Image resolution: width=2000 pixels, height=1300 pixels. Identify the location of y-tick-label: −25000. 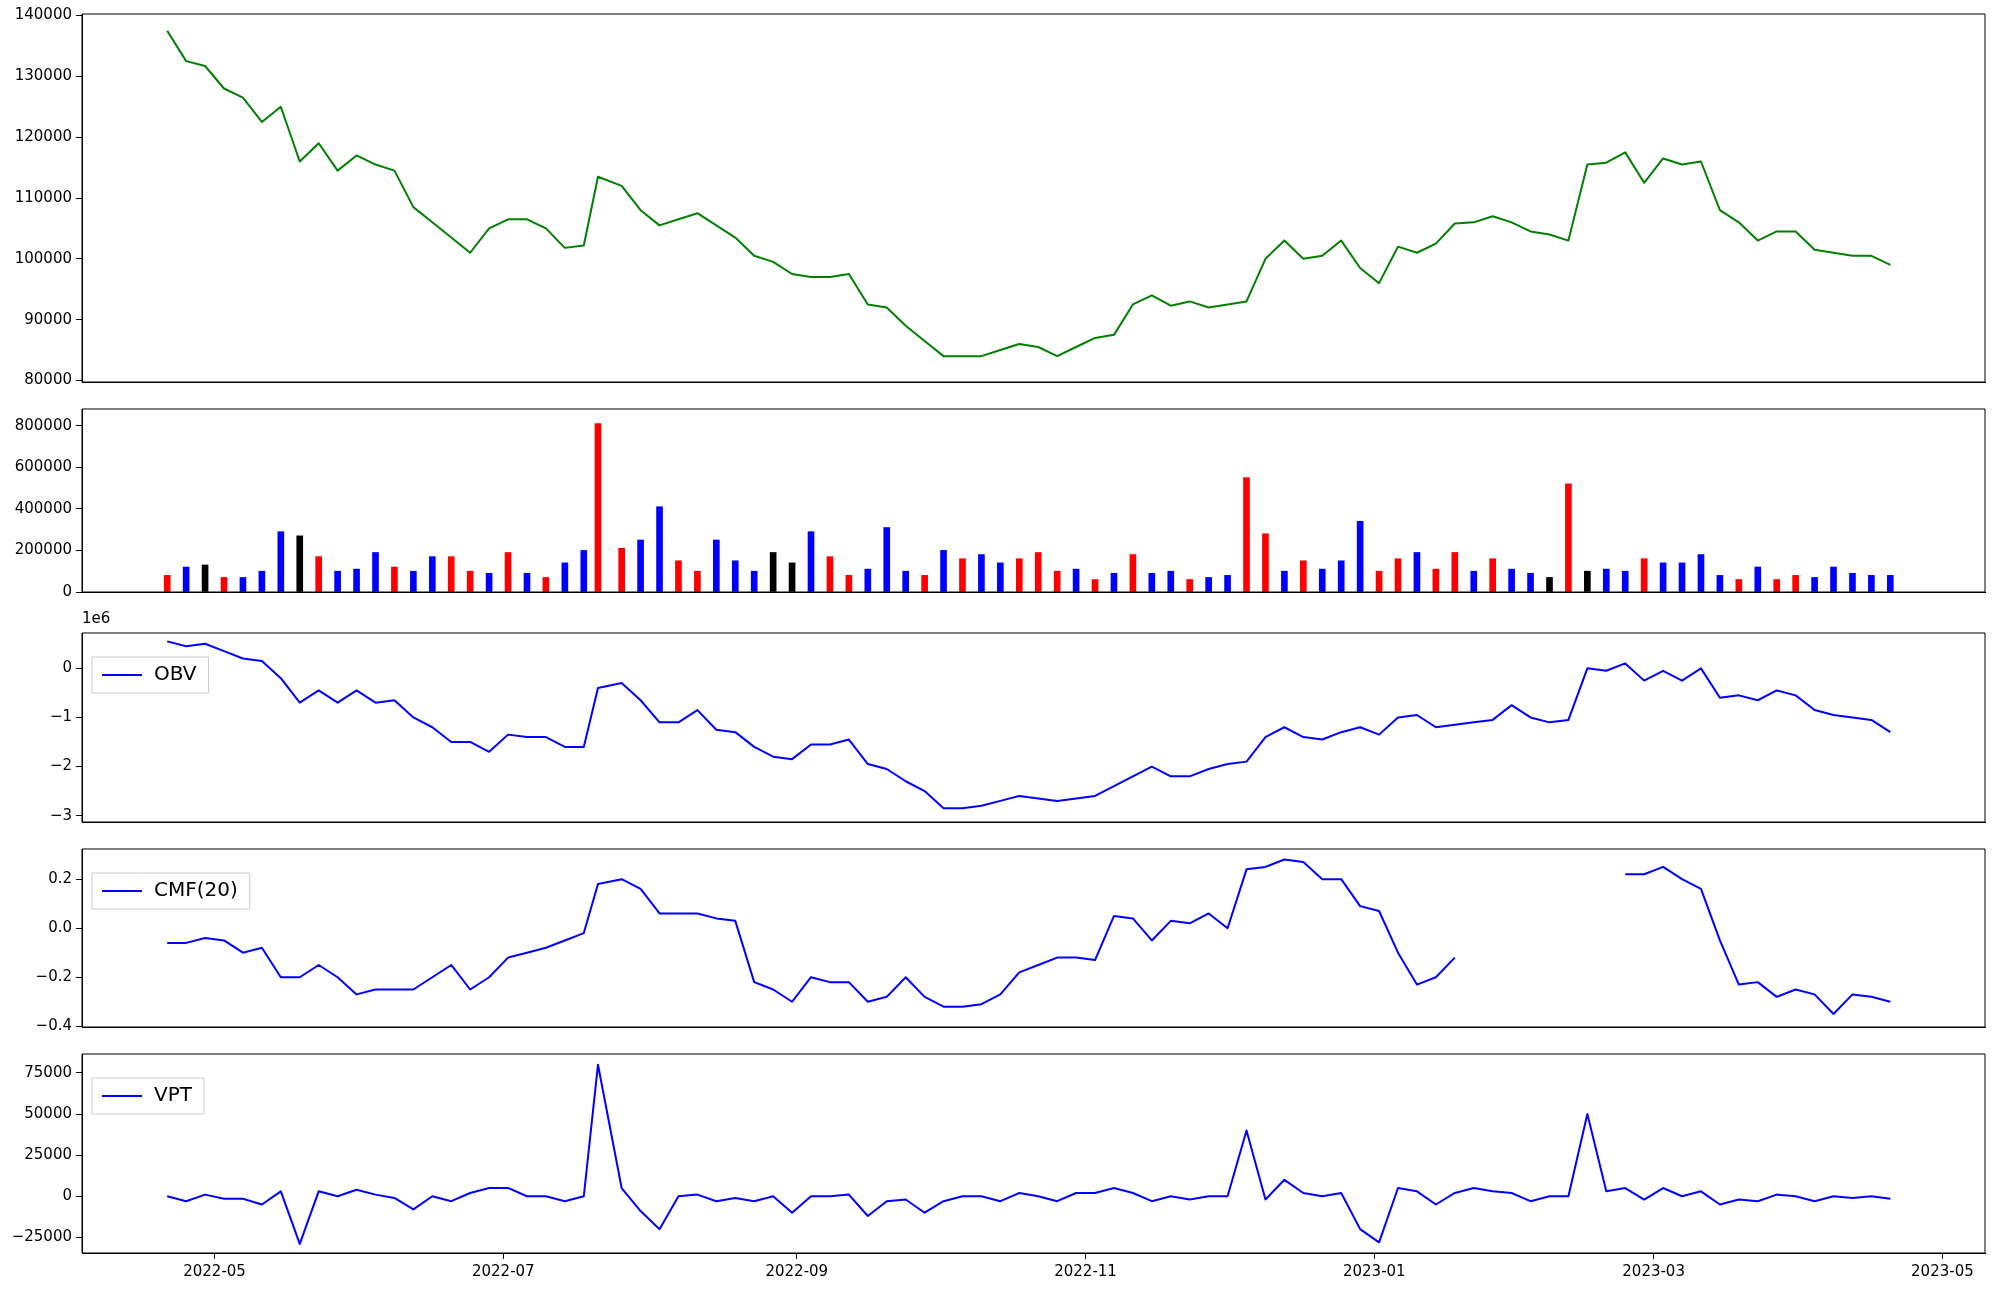
(41, 1236).